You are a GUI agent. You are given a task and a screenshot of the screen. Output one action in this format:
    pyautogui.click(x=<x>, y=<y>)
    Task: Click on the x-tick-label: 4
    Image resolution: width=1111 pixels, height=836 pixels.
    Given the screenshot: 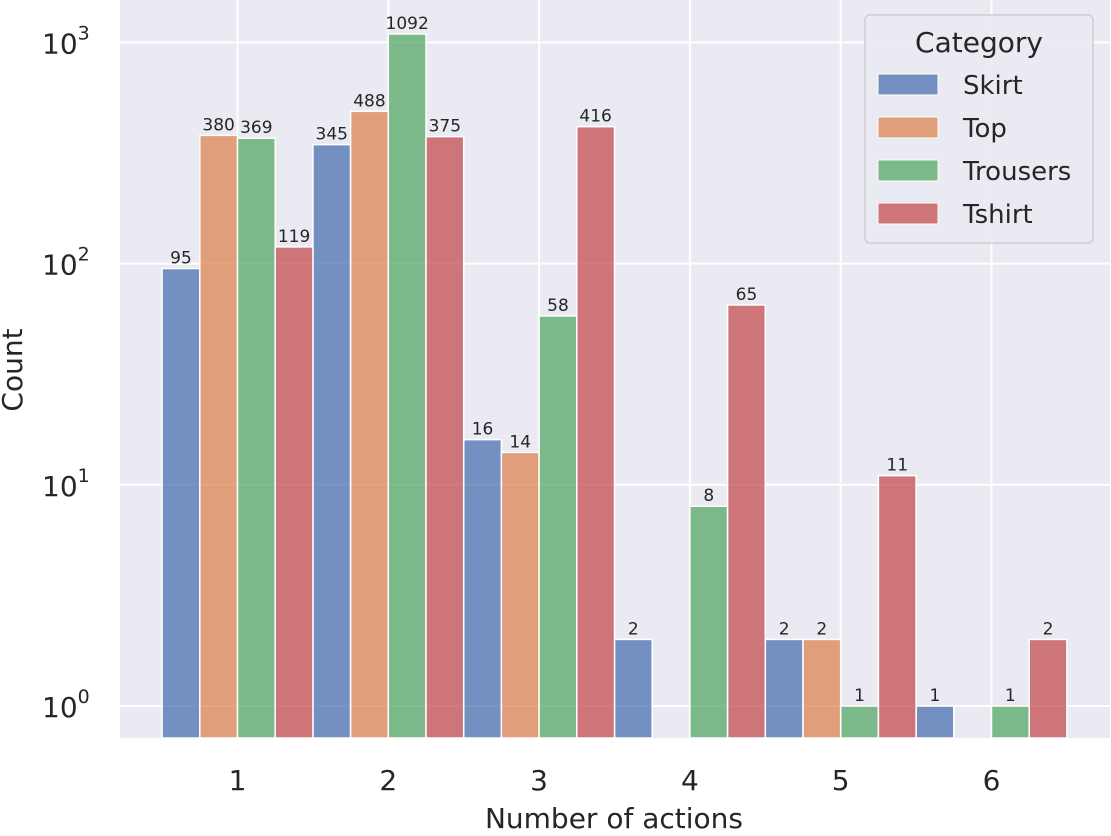 What is the action you would take?
    pyautogui.click(x=690, y=780)
    